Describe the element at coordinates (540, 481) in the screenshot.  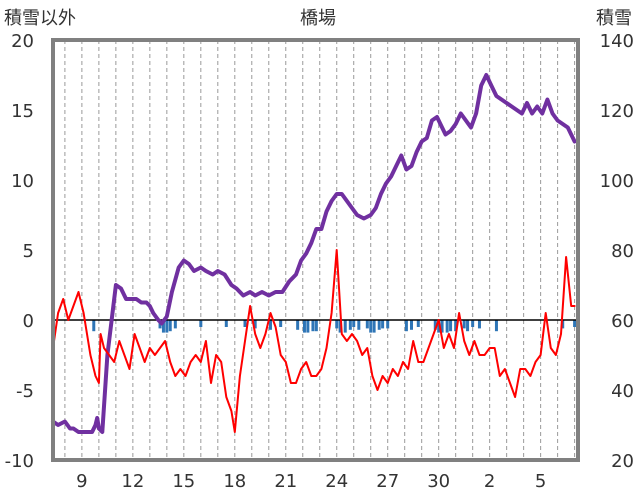
I see `x-tick-label: 5` at that location.